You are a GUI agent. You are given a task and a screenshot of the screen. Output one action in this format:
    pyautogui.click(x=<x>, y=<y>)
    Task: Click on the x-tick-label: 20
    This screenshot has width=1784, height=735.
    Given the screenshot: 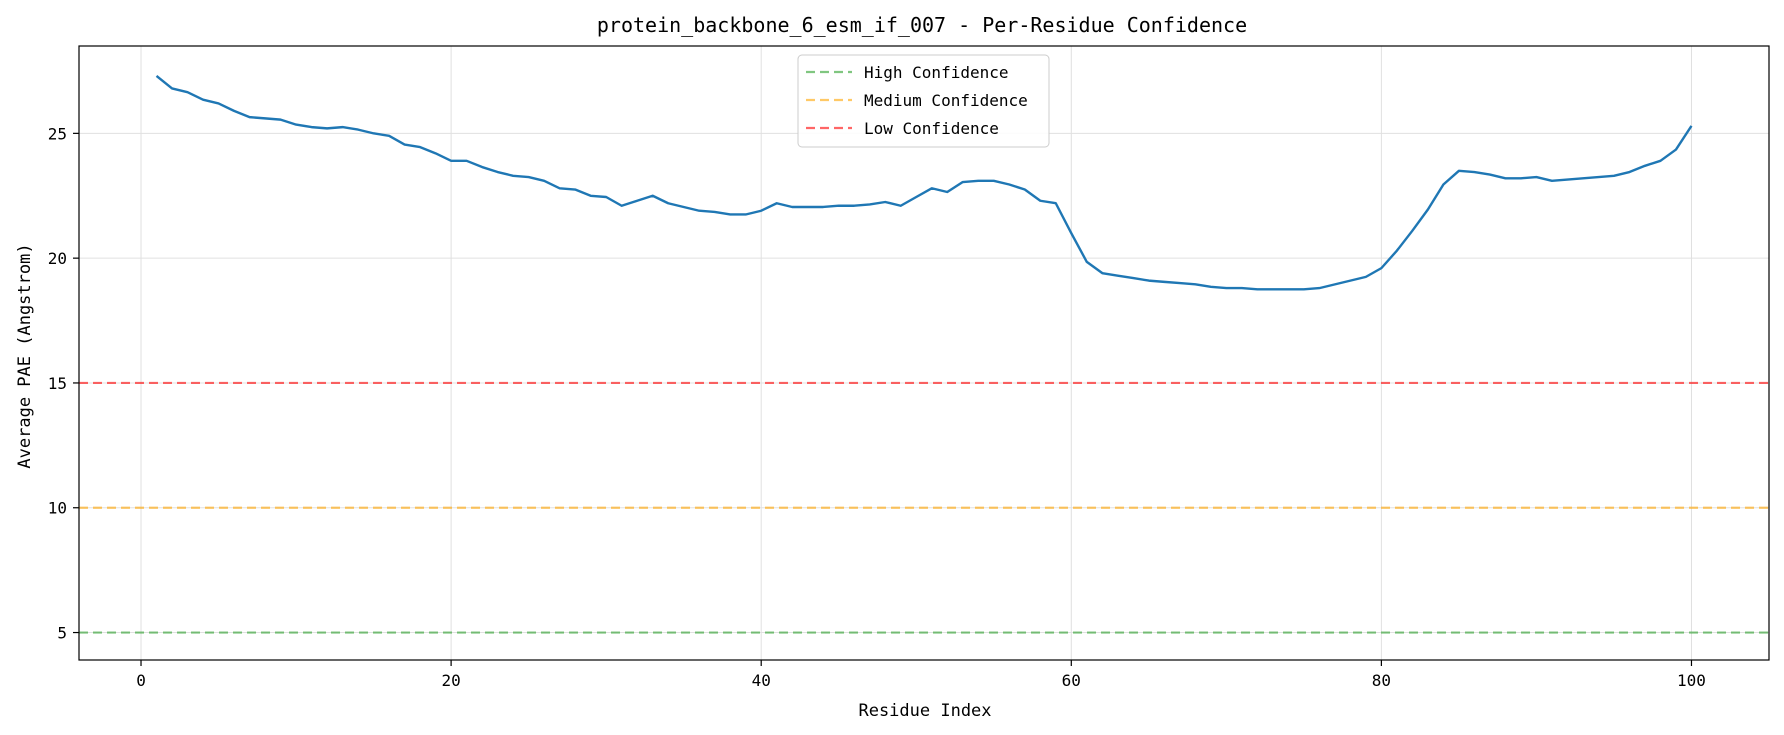 What is the action you would take?
    pyautogui.click(x=450, y=680)
    